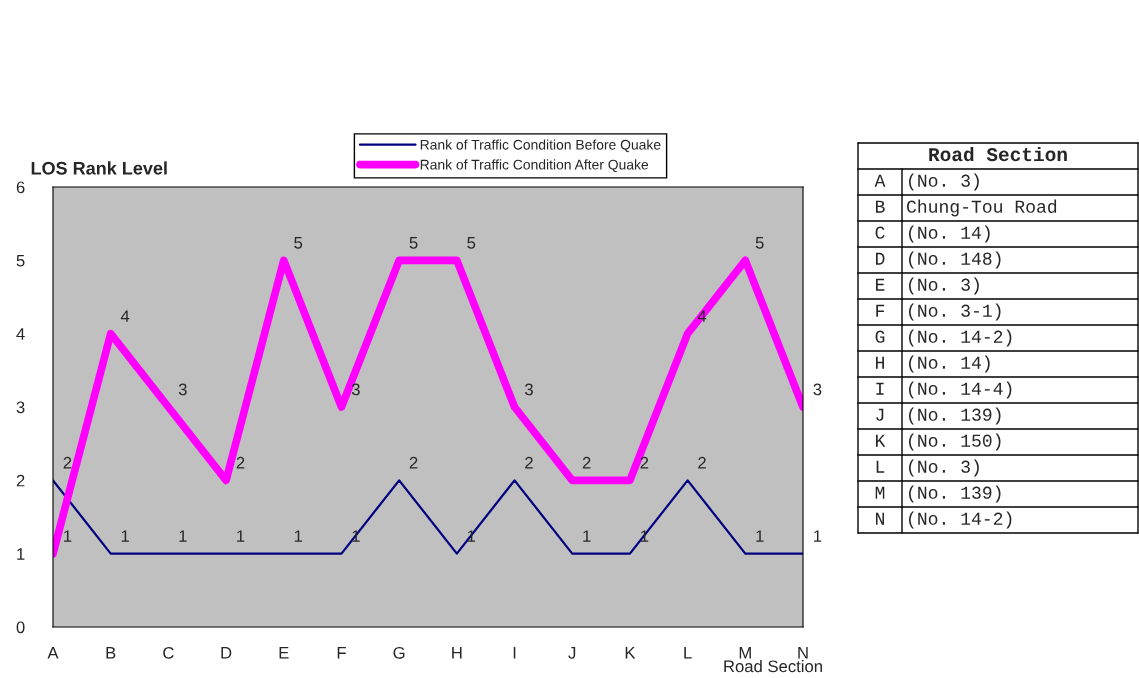 This screenshot has width=1139, height=678. Describe the element at coordinates (20, 187) in the screenshot. I see `y-tick-label: 6` at that location.